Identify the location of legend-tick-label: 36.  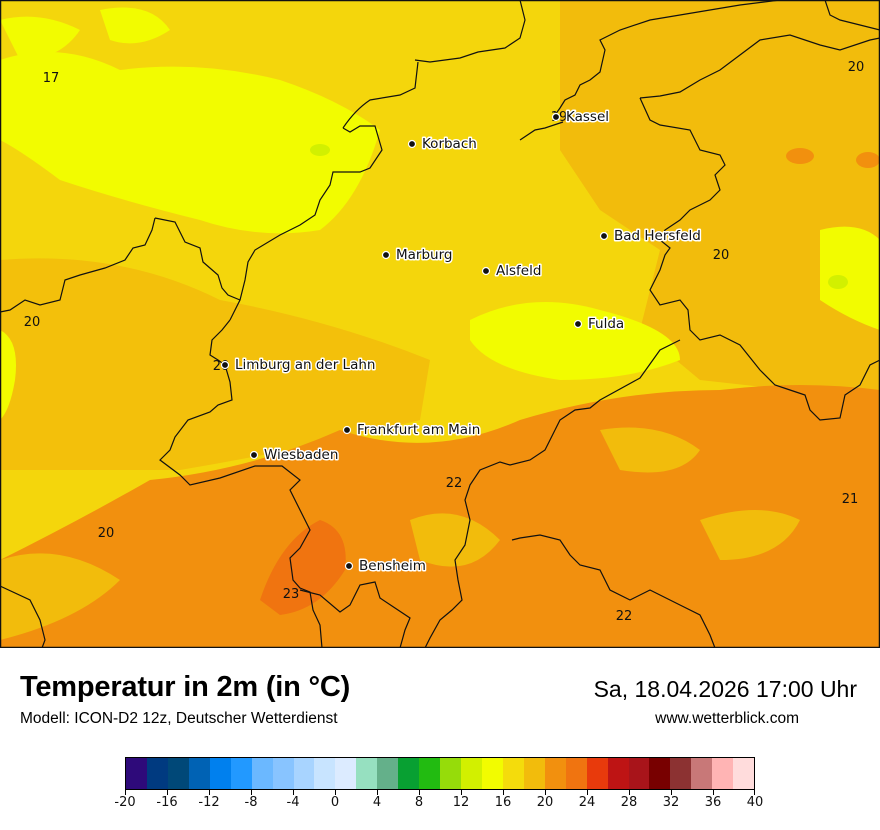
(713, 802).